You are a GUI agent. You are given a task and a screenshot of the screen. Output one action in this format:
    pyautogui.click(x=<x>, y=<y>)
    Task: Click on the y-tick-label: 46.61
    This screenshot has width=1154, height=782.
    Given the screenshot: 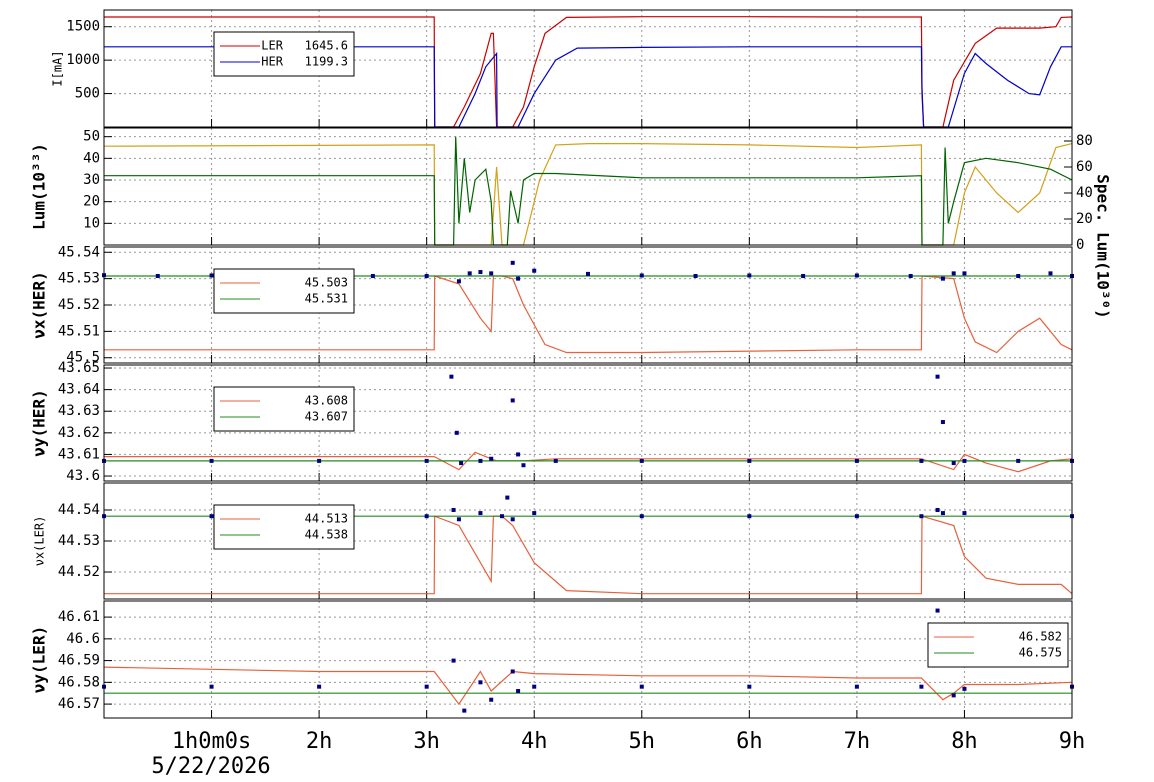 What is the action you would take?
    pyautogui.click(x=79, y=617)
    